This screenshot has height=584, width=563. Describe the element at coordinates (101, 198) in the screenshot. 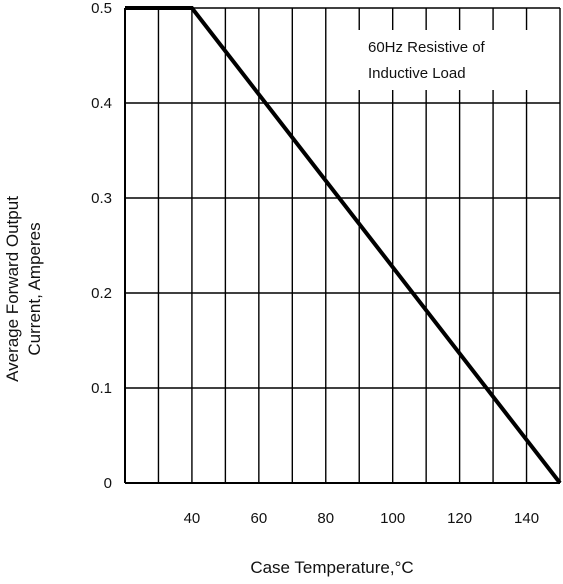

I see `y-tick-label: 0.3` at that location.